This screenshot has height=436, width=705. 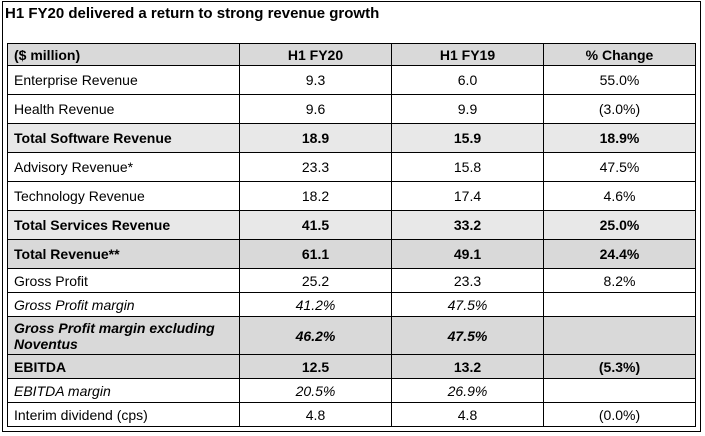 I want to click on table-row: Enterprise Revenue 9.3 6.0 55.0%, so click(x=351, y=80).